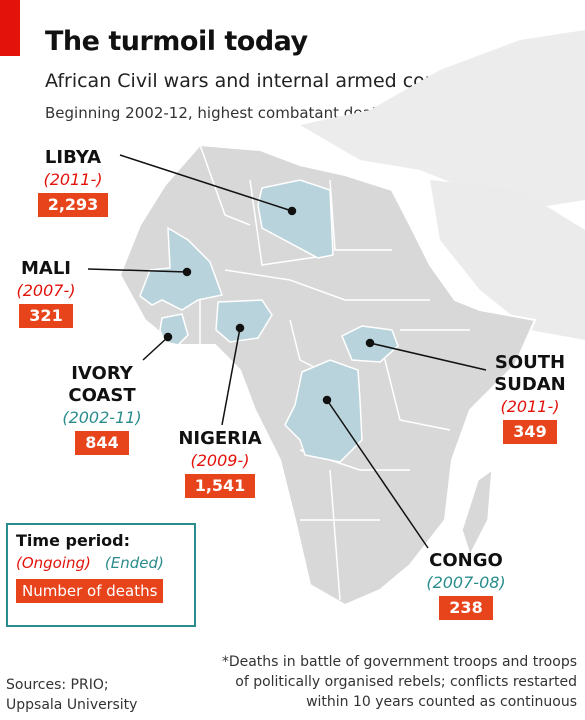 Image resolution: width=585 pixels, height=720 pixels. I want to click on nigeria-name: NIGERIA, so click(220, 438).